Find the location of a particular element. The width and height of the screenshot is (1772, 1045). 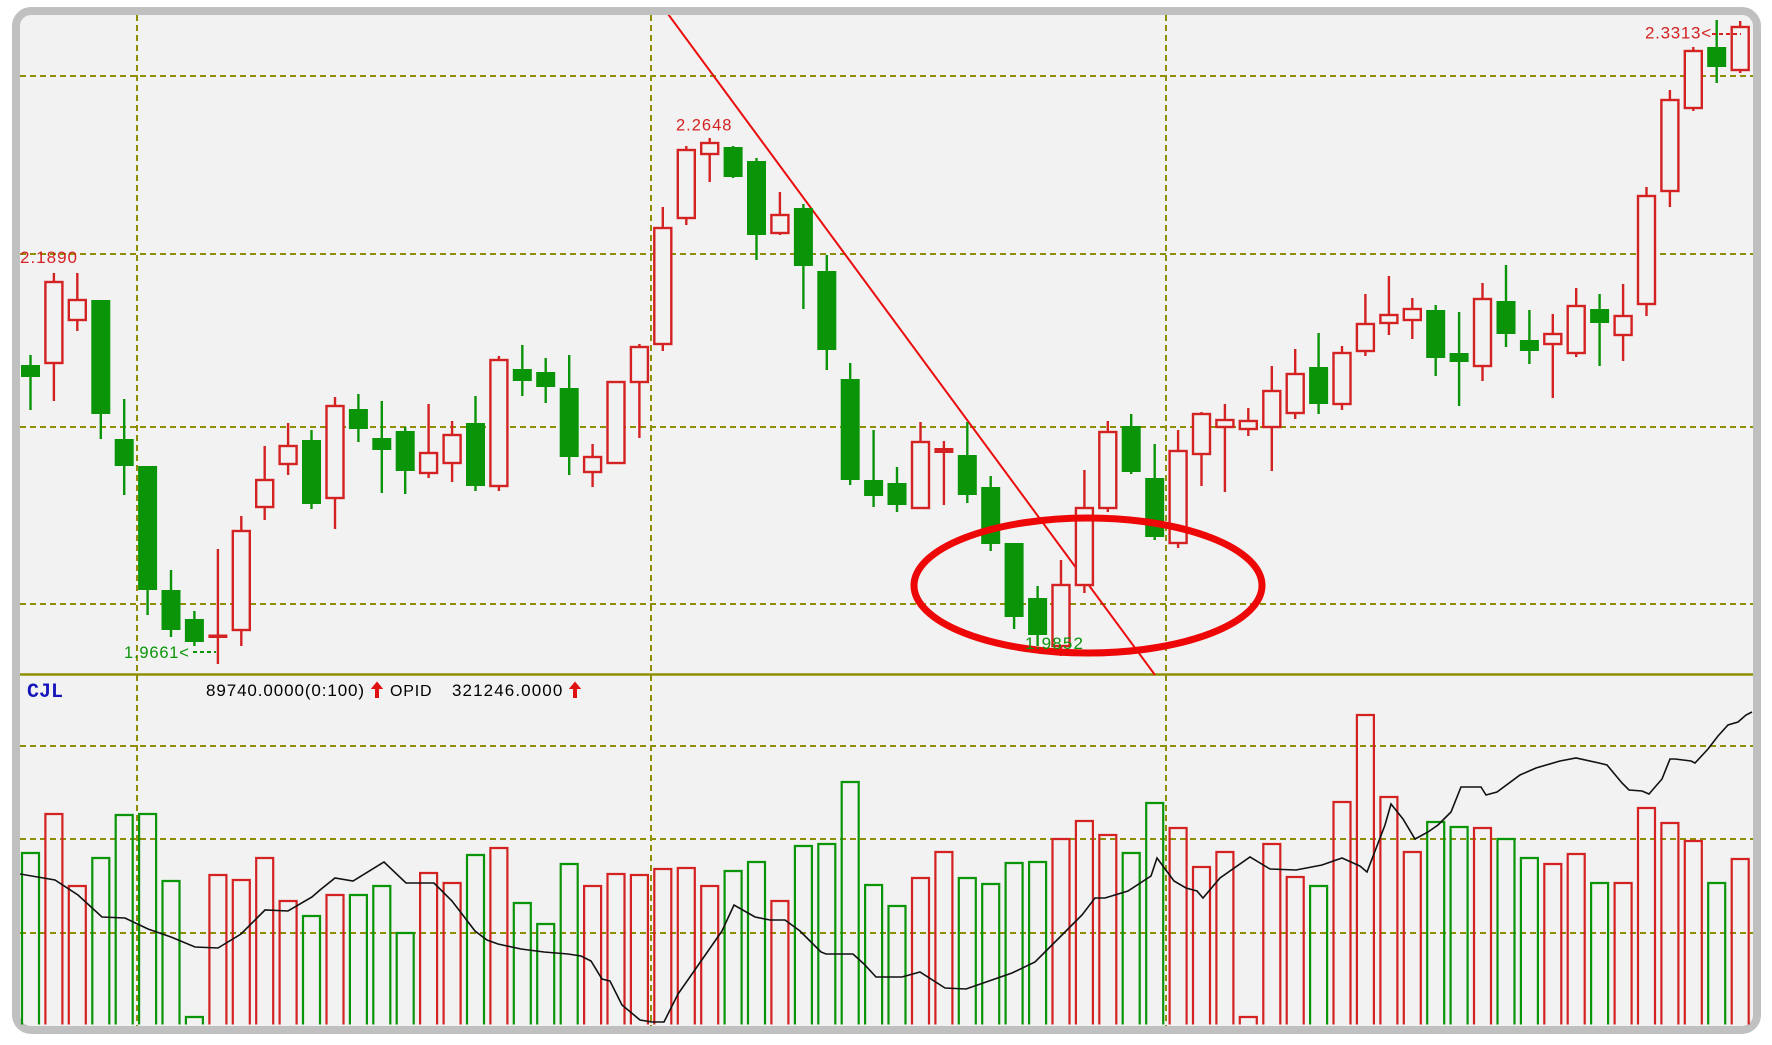

svg-text: 89740.0000(0:100) is located at coordinates (285, 690).